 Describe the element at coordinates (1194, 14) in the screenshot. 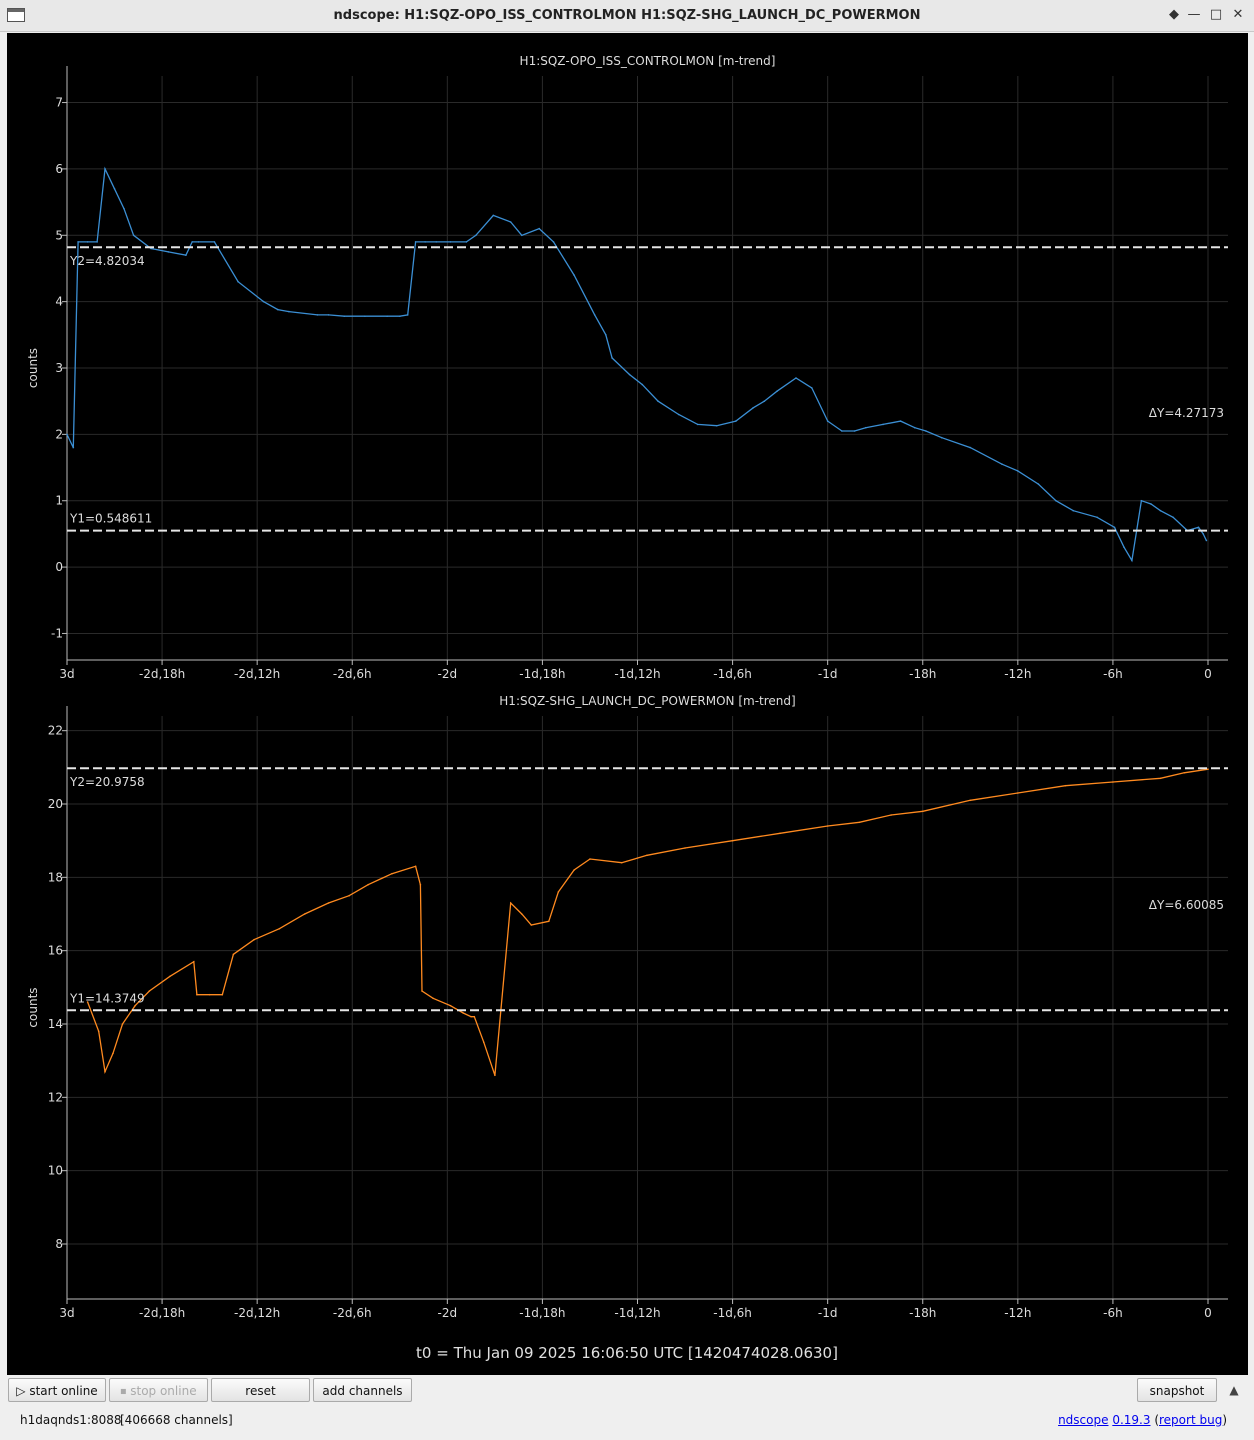

I see `minimize-icon: —` at that location.